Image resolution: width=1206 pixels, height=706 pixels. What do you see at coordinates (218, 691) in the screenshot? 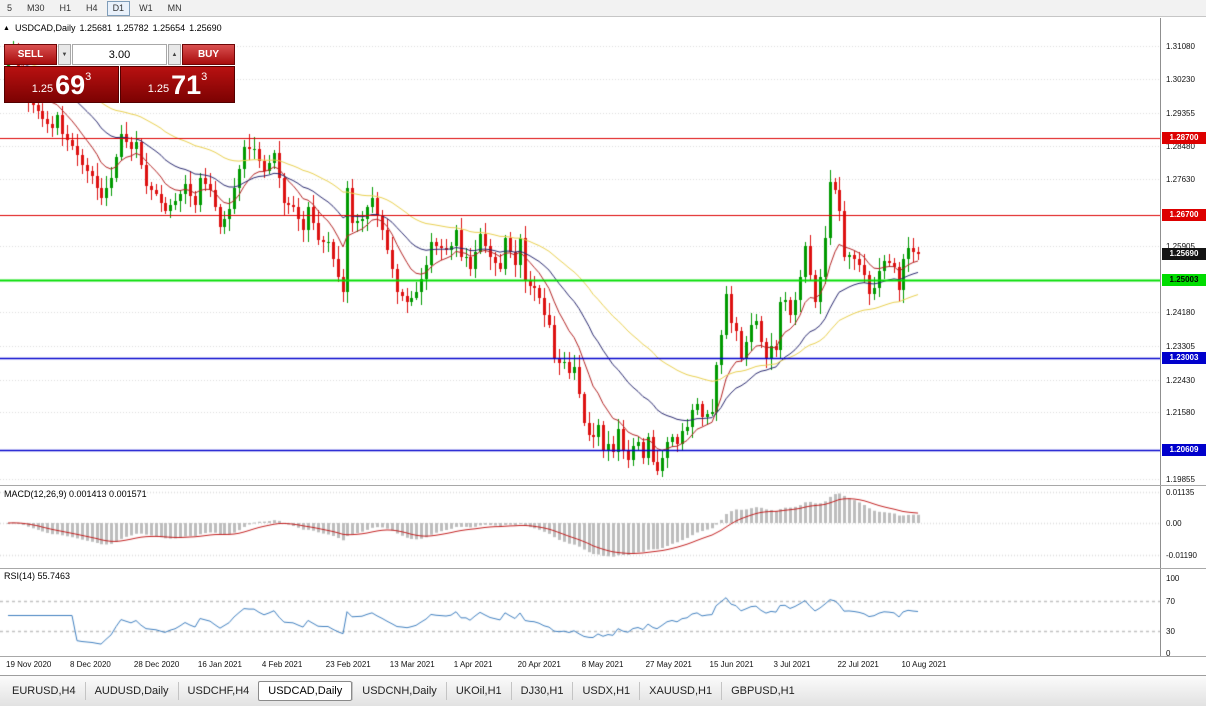
I see `chart-tab-usdchf: USDCHF,H4` at bounding box center [218, 691].